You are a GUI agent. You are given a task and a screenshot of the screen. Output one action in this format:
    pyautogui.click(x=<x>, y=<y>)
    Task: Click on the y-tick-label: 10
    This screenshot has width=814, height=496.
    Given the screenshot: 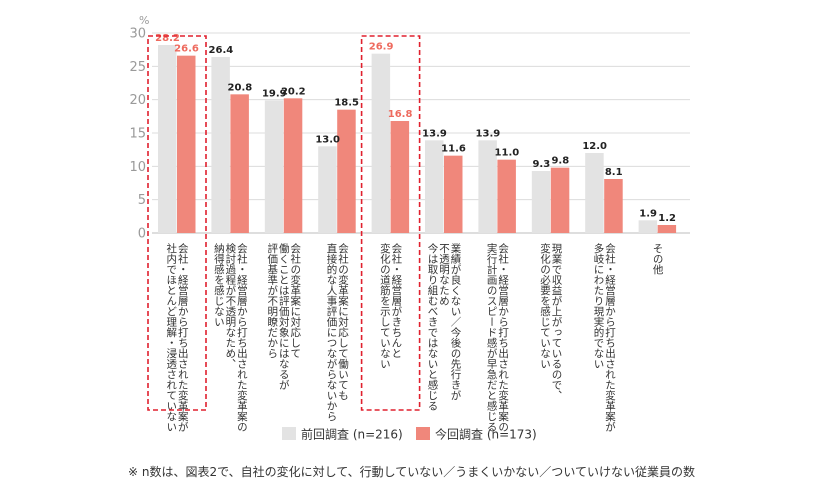 What is the action you would take?
    pyautogui.click(x=137, y=167)
    